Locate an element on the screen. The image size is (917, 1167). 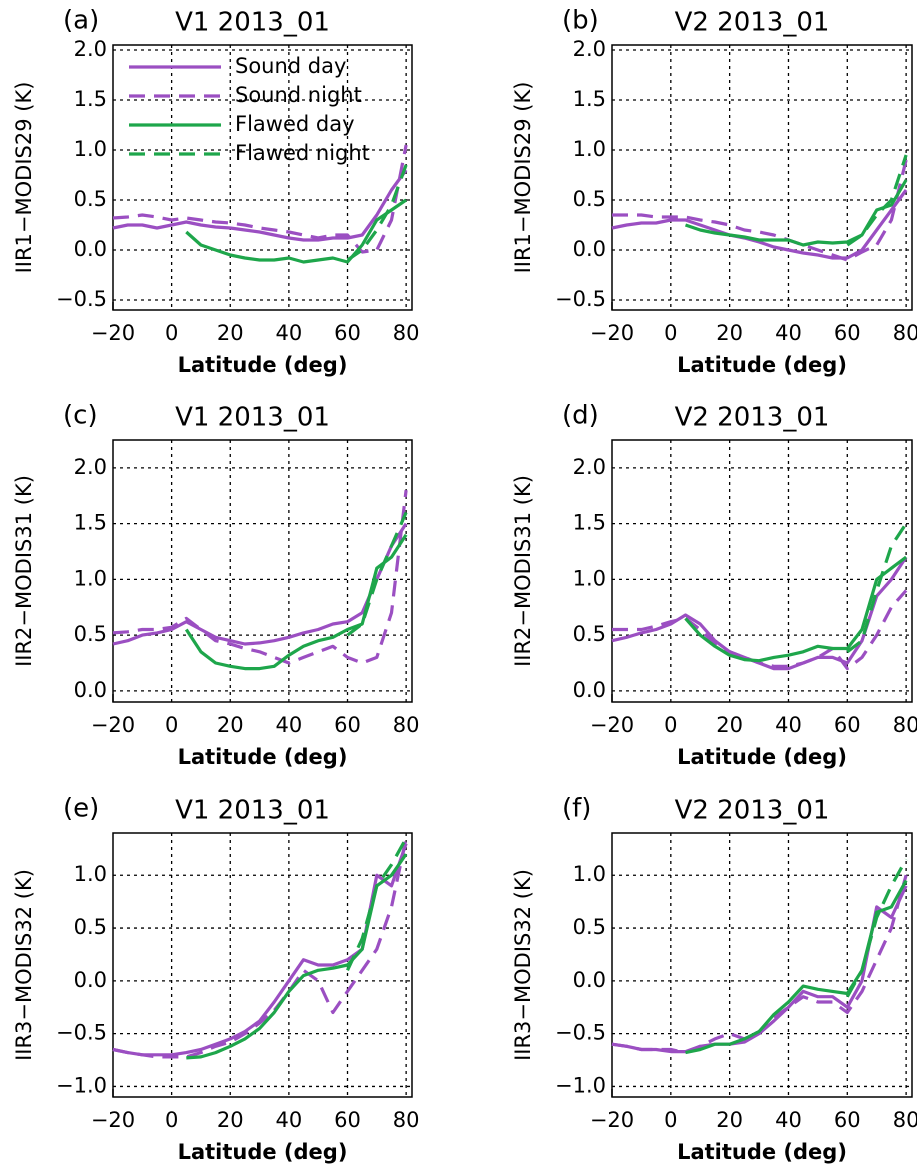
panel-label: (b) is located at coordinates (580, 21).